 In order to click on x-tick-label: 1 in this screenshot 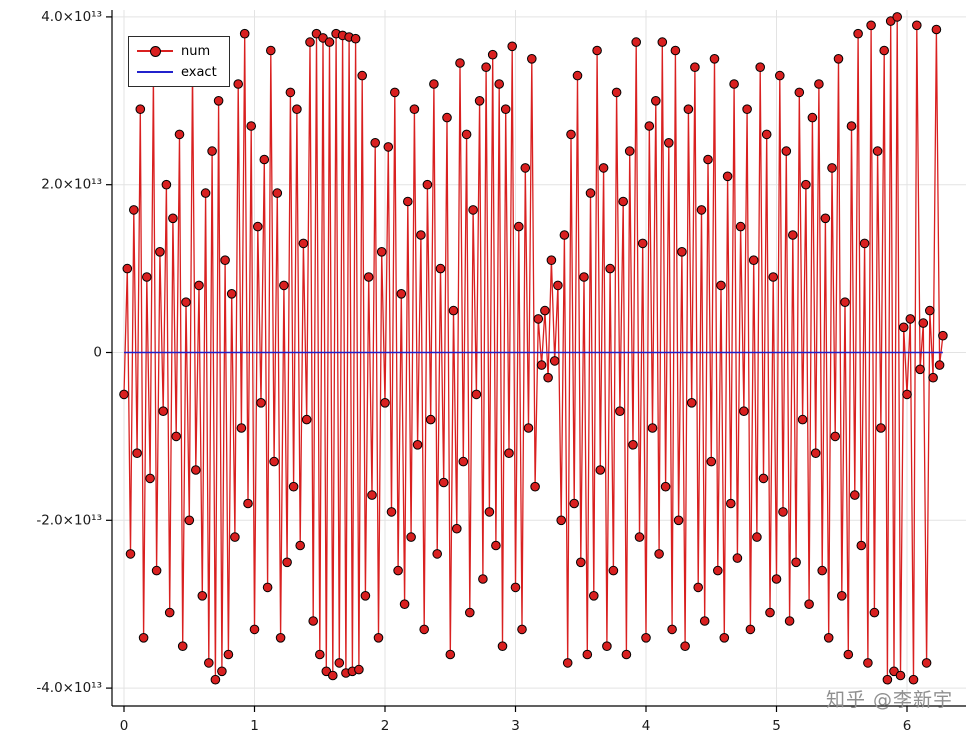, I will do `click(254, 726)`.